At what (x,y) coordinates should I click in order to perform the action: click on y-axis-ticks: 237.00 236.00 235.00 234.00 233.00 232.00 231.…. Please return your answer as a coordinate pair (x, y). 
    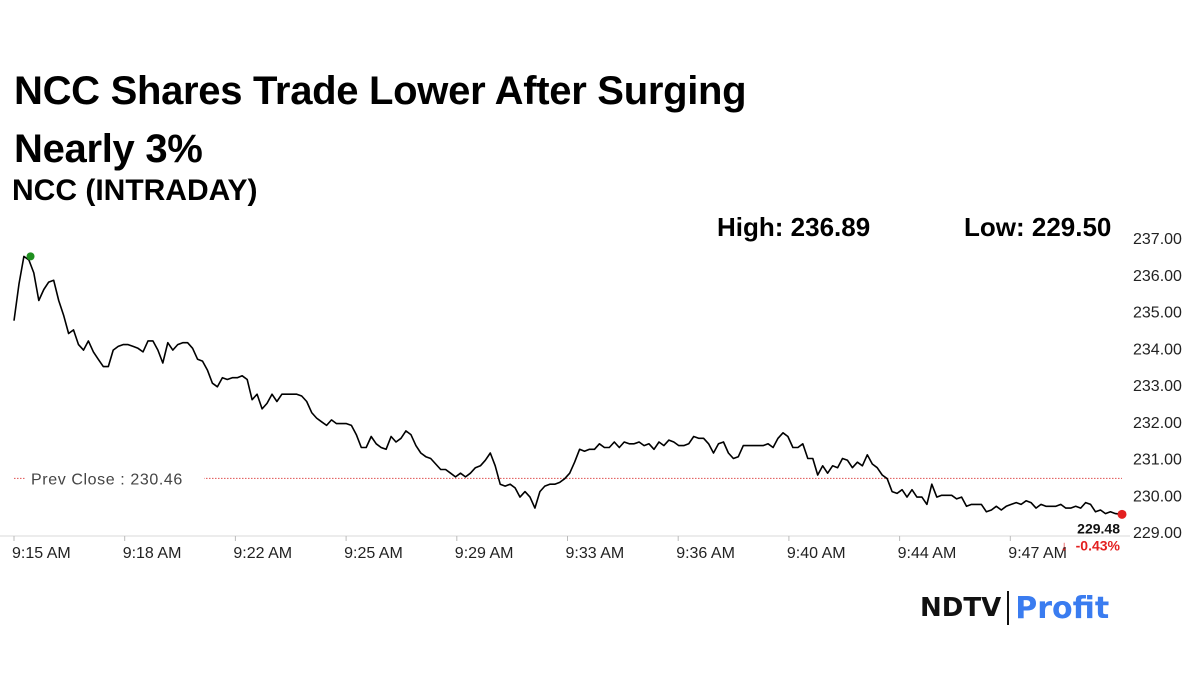
    Looking at the image, I should click on (1157, 386).